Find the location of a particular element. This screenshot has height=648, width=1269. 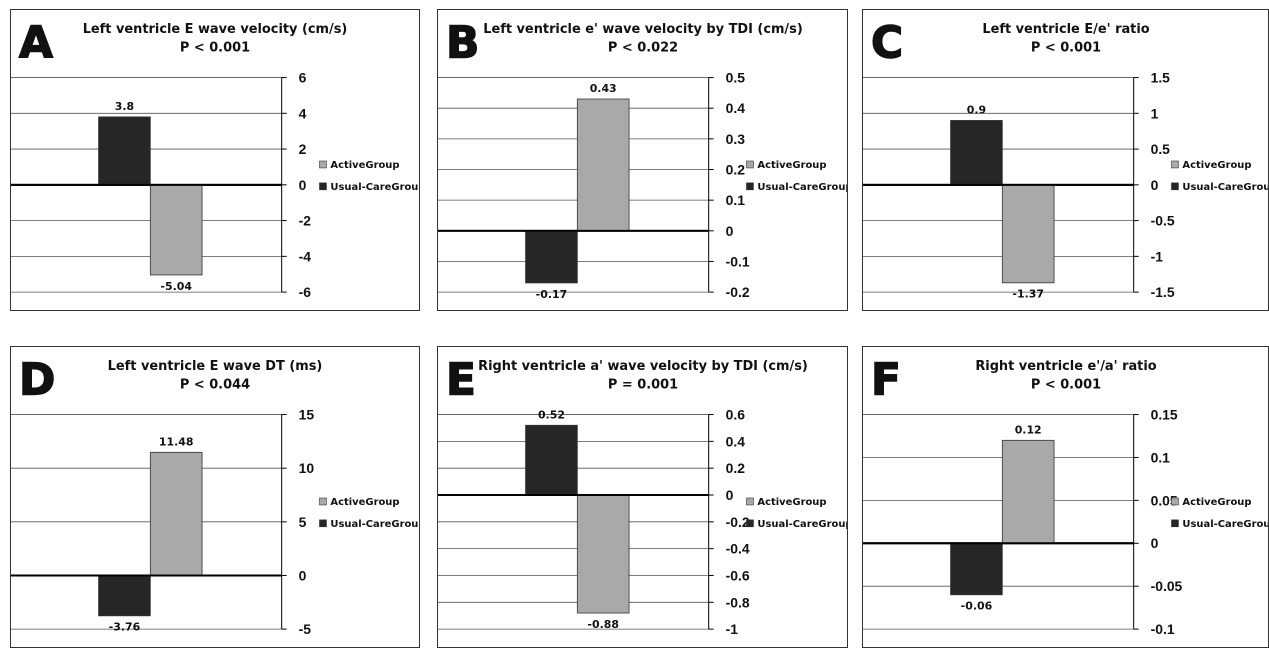

y-tick-label: -0.4 is located at coordinates (738, 549).